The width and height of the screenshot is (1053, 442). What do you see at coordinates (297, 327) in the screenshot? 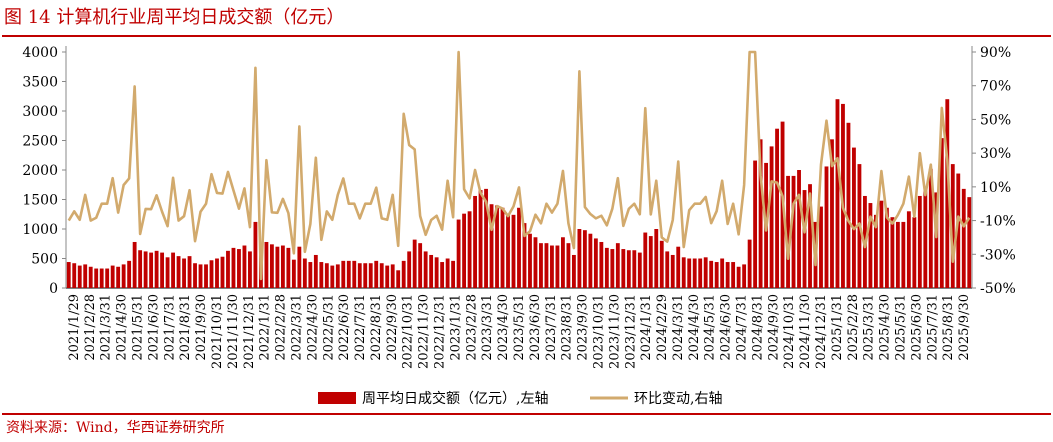
I see `x-tick-label: 2022/3/31` at bounding box center [297, 327].